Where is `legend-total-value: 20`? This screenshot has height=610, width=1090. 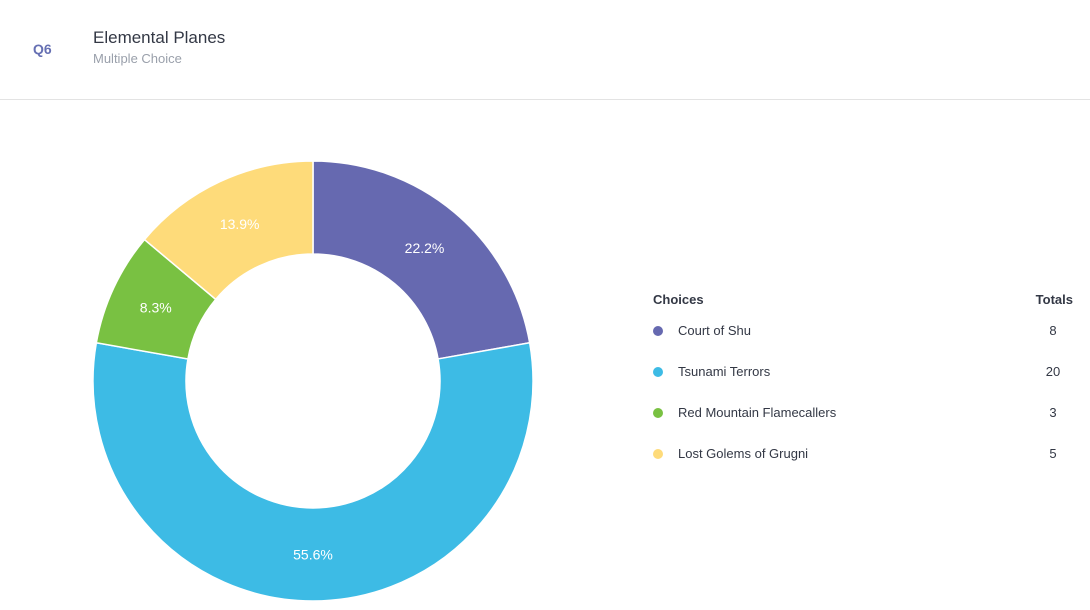 legend-total-value: 20 is located at coordinates (1053, 371).